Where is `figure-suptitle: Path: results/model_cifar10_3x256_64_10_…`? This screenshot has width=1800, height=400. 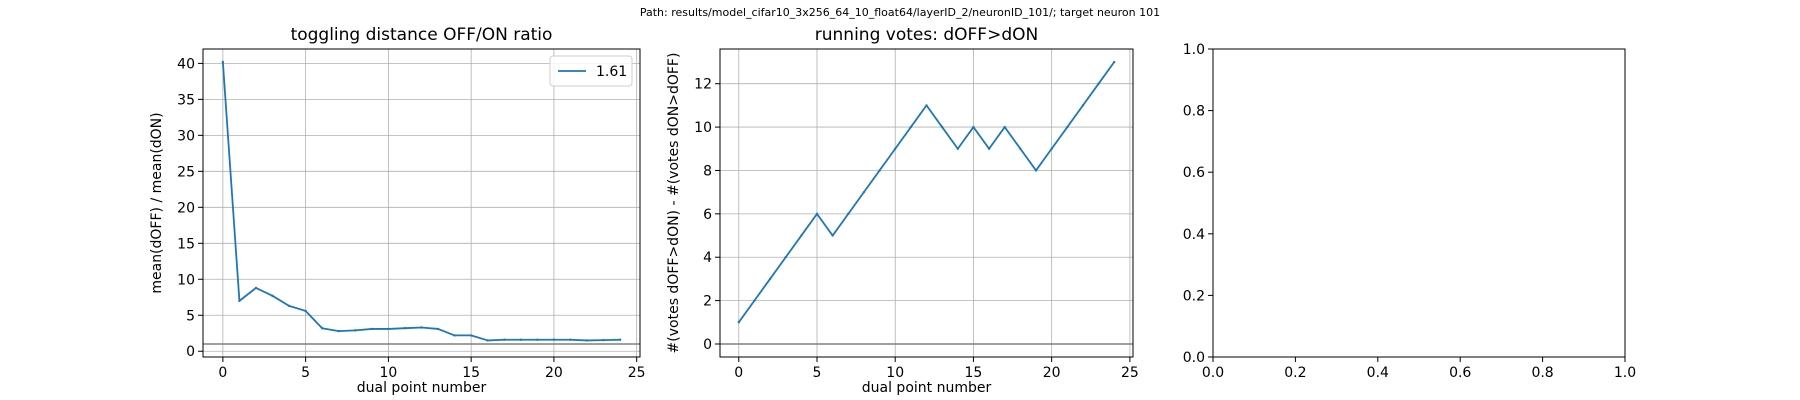
figure-suptitle: Path: results/model_cifar10_3x256_64_10_… is located at coordinates (900, 12).